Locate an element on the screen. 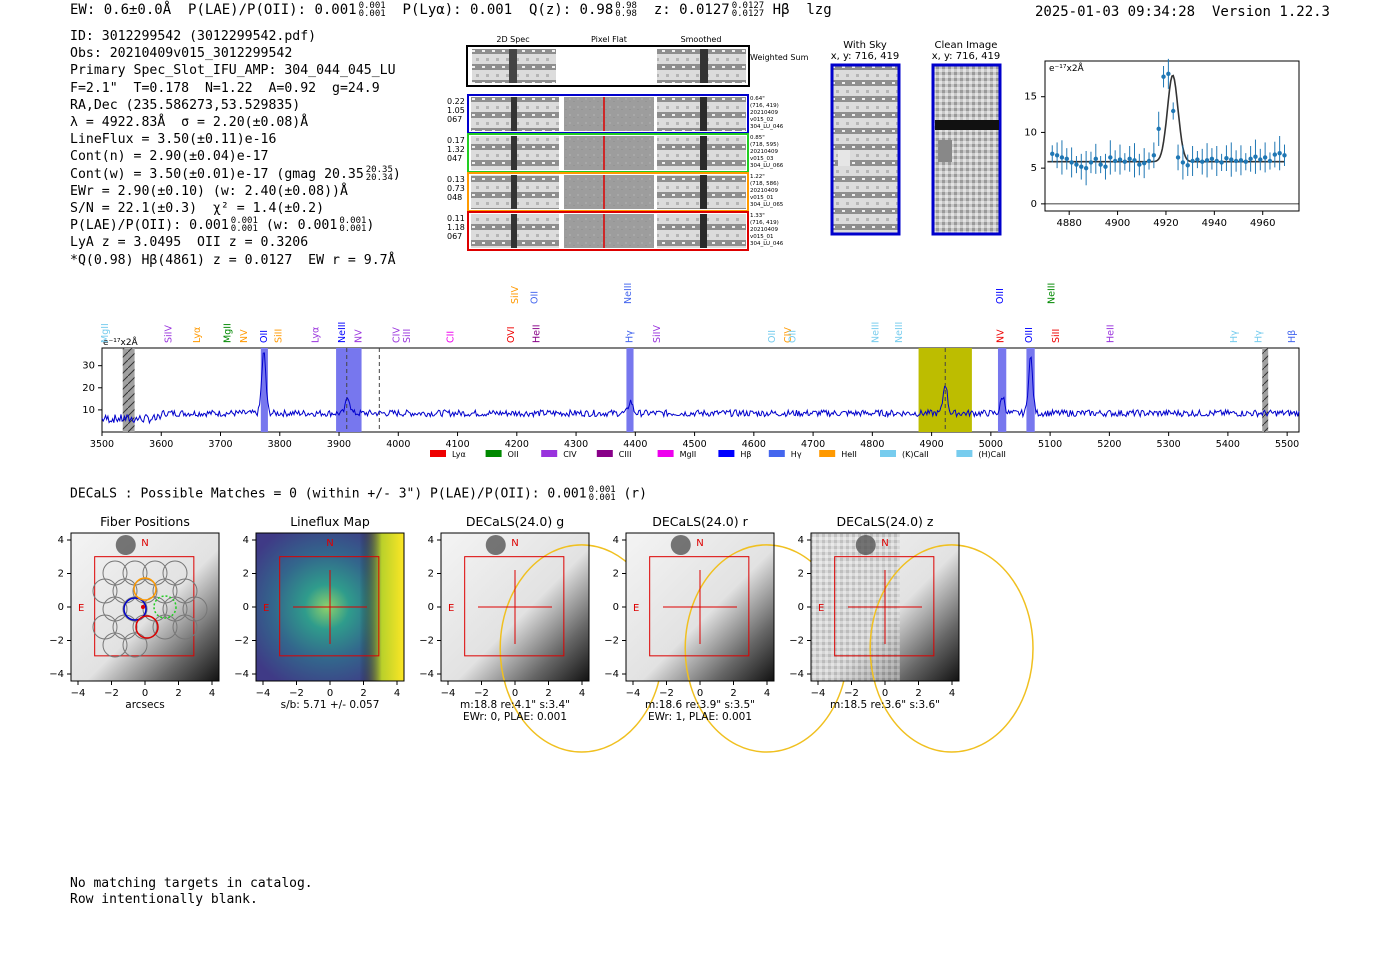 The height and width of the screenshot is (953, 1400). col-label-2d-spec: 2D Spec is located at coordinates (512, 39).